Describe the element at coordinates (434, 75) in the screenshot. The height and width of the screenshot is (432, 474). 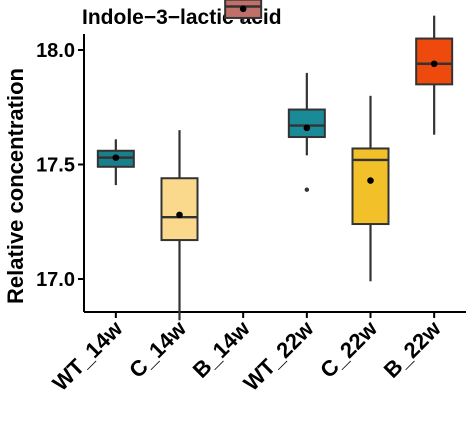
I see `box-B_22w` at that location.